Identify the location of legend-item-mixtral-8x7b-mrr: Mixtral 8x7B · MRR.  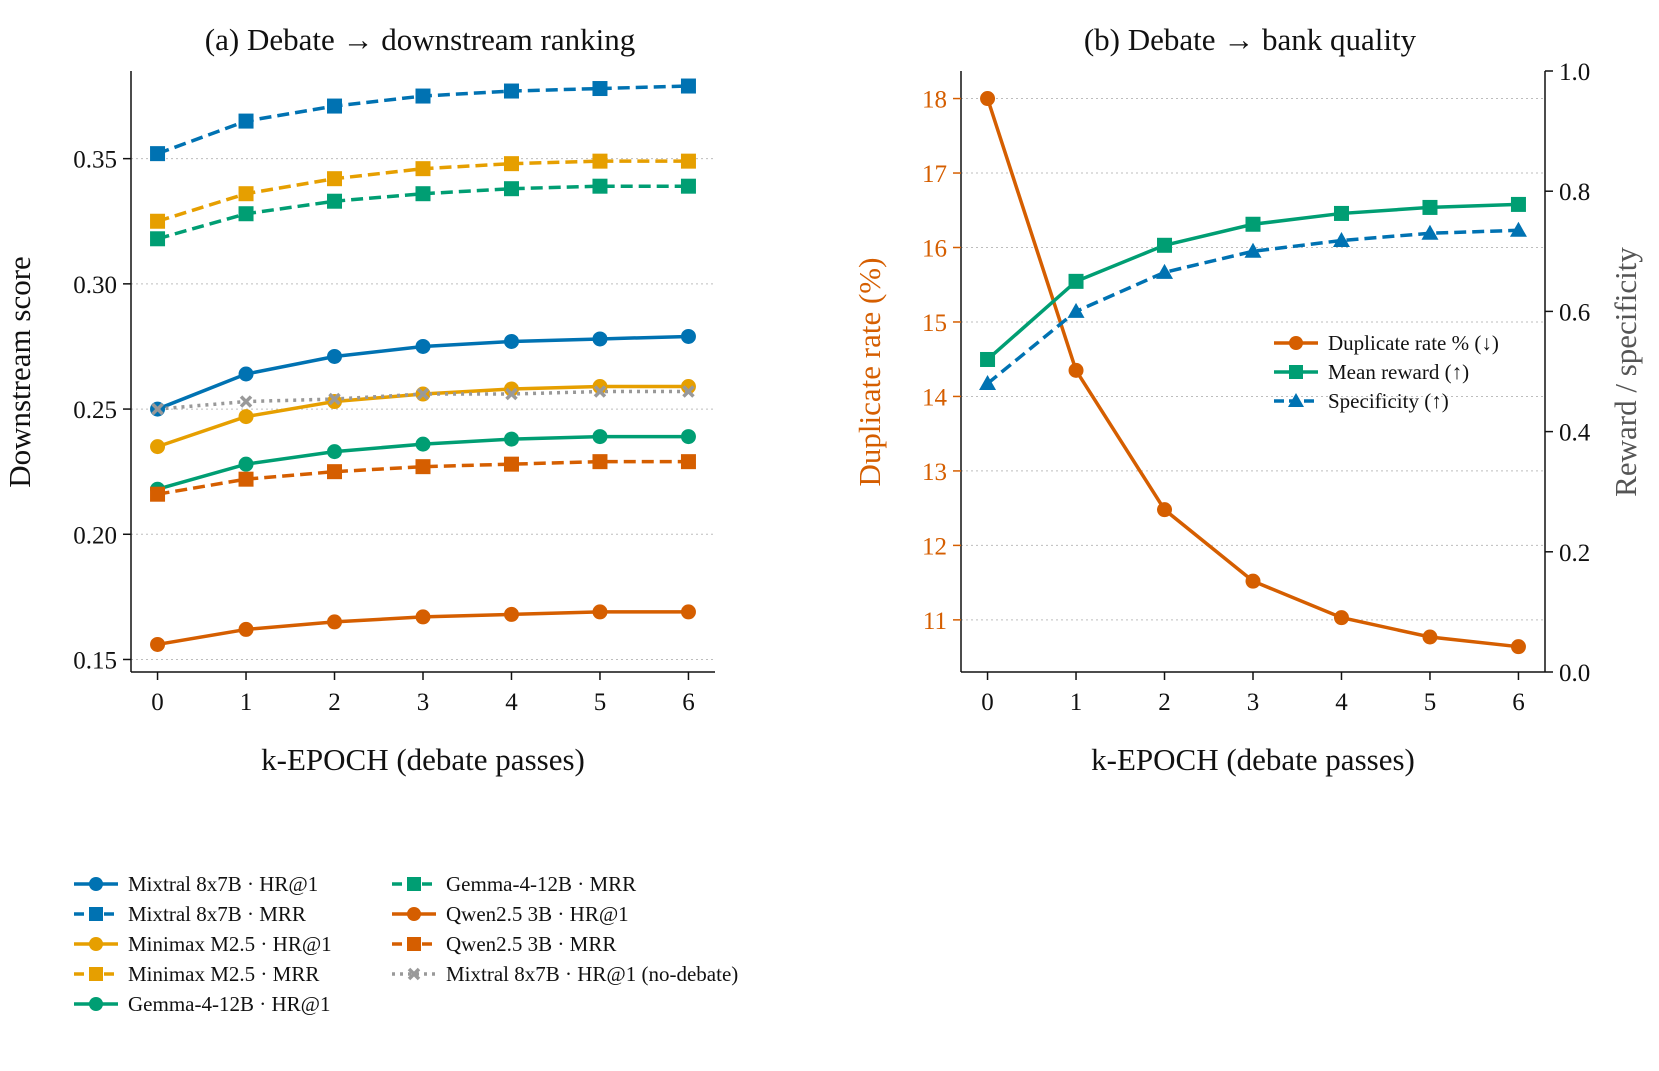
(190, 914).